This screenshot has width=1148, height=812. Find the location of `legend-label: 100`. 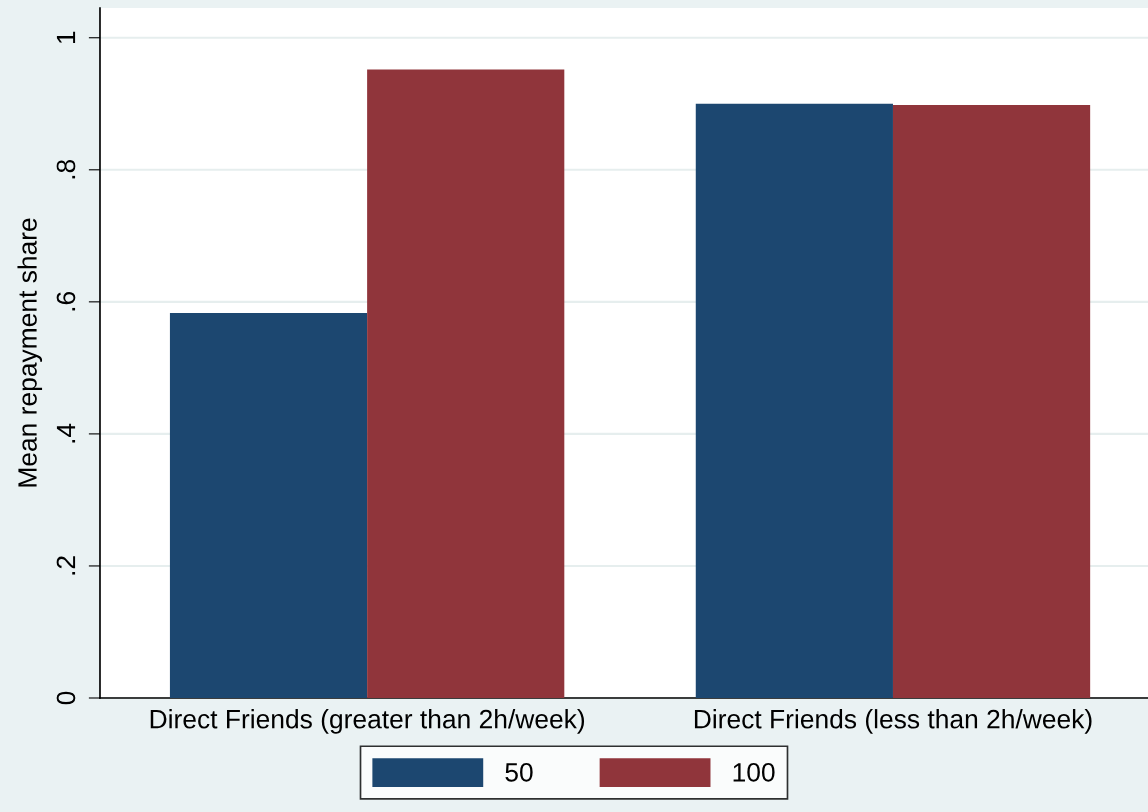

legend-label: 100 is located at coordinates (754, 772).